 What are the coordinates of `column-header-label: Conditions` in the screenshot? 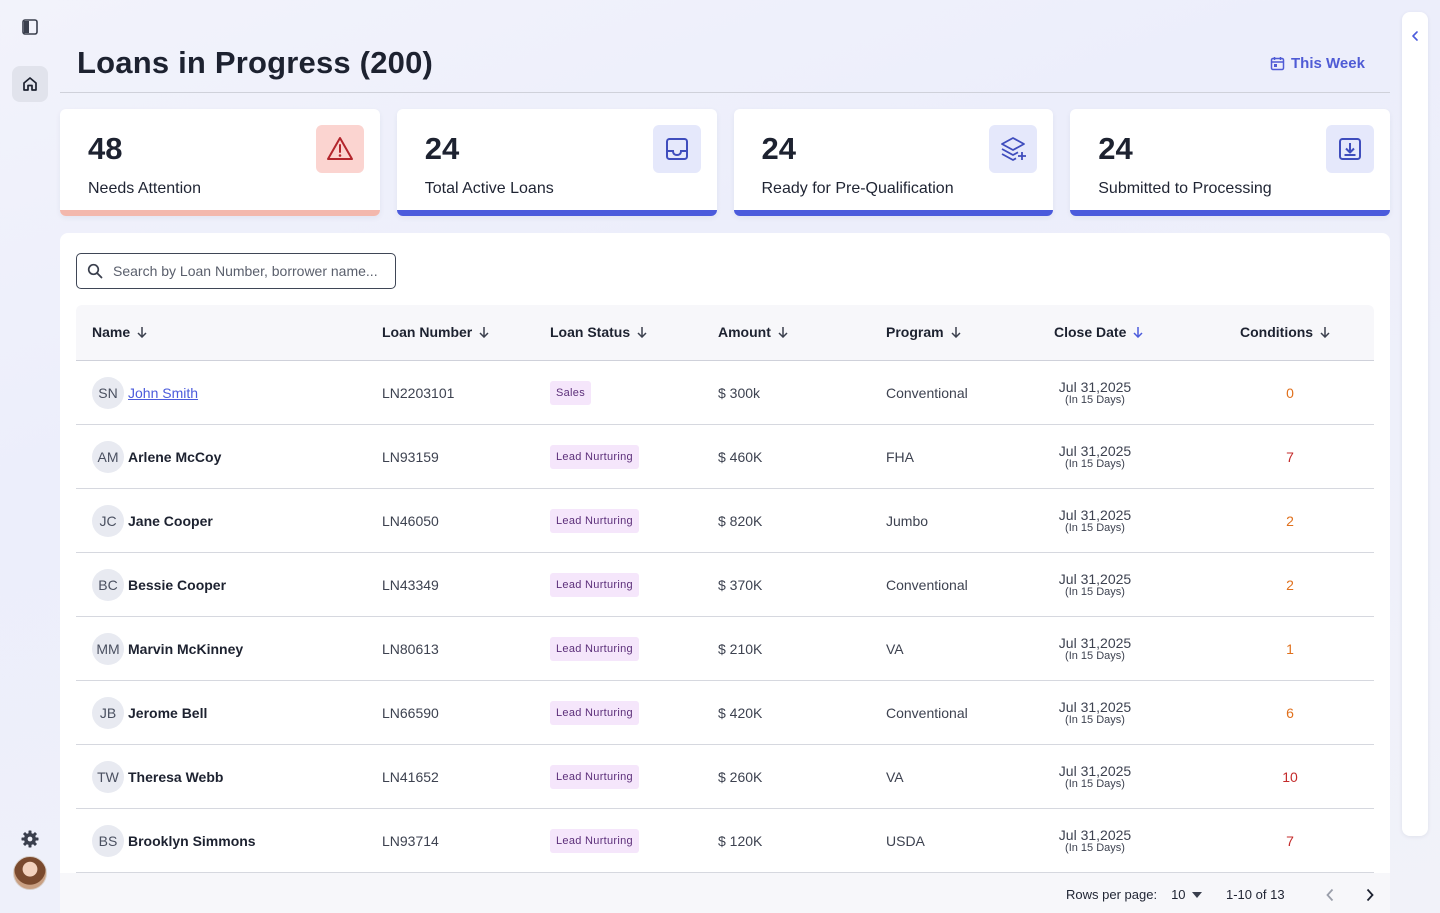 It's located at (1277, 332).